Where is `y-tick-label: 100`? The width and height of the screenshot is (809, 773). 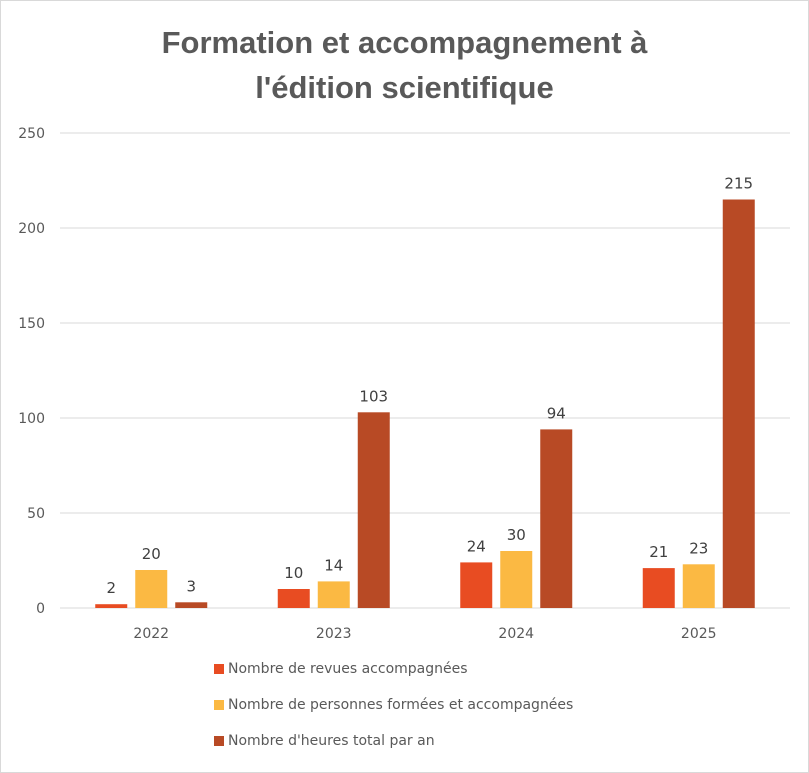 y-tick-label: 100 is located at coordinates (31, 419).